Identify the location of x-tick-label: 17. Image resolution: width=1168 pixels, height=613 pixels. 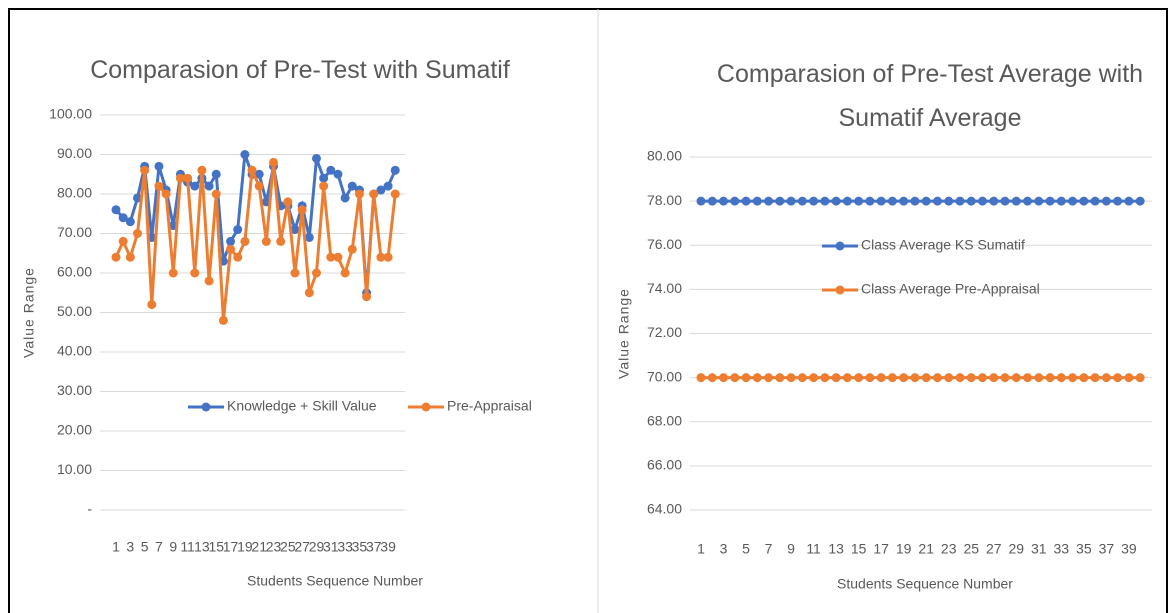
(881, 549).